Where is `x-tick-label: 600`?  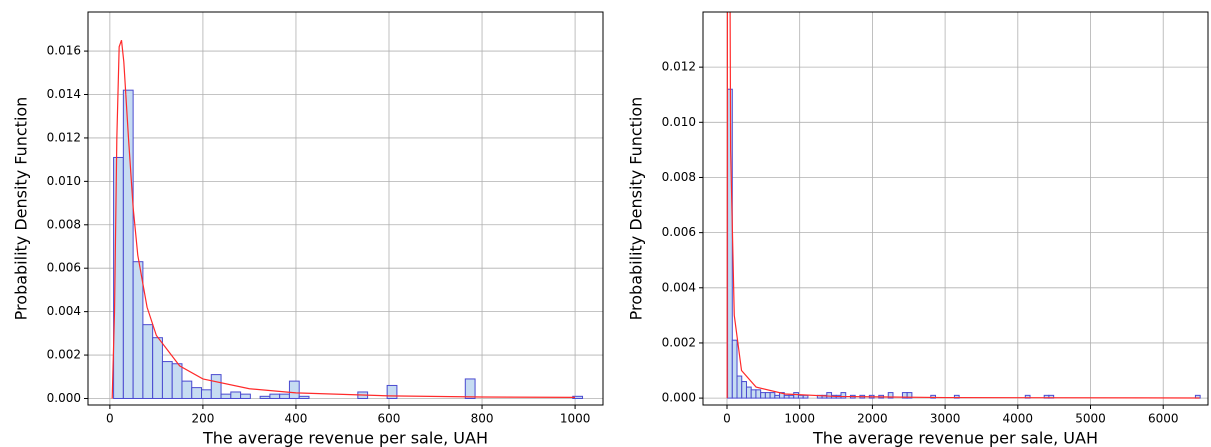
x-tick-label: 600 is located at coordinates (389, 419).